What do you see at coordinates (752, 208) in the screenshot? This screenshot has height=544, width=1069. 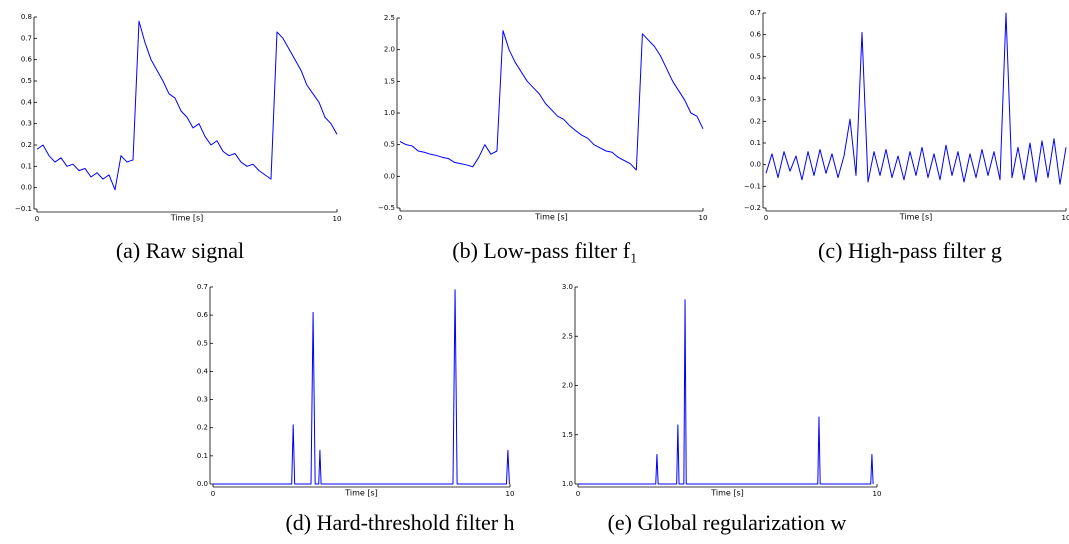 I see `y-tick-label: −0.2` at bounding box center [752, 208].